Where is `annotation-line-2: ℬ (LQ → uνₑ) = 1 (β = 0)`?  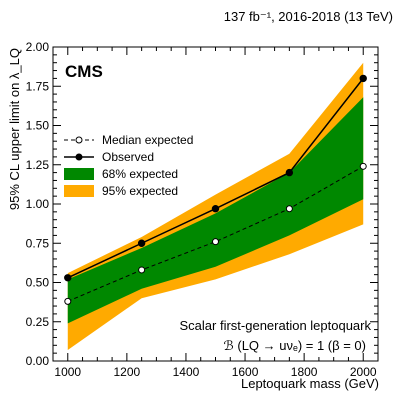 annotation-line-2: ℬ (LQ → uνₑ) = 1 (β = 0) is located at coordinates (295, 345).